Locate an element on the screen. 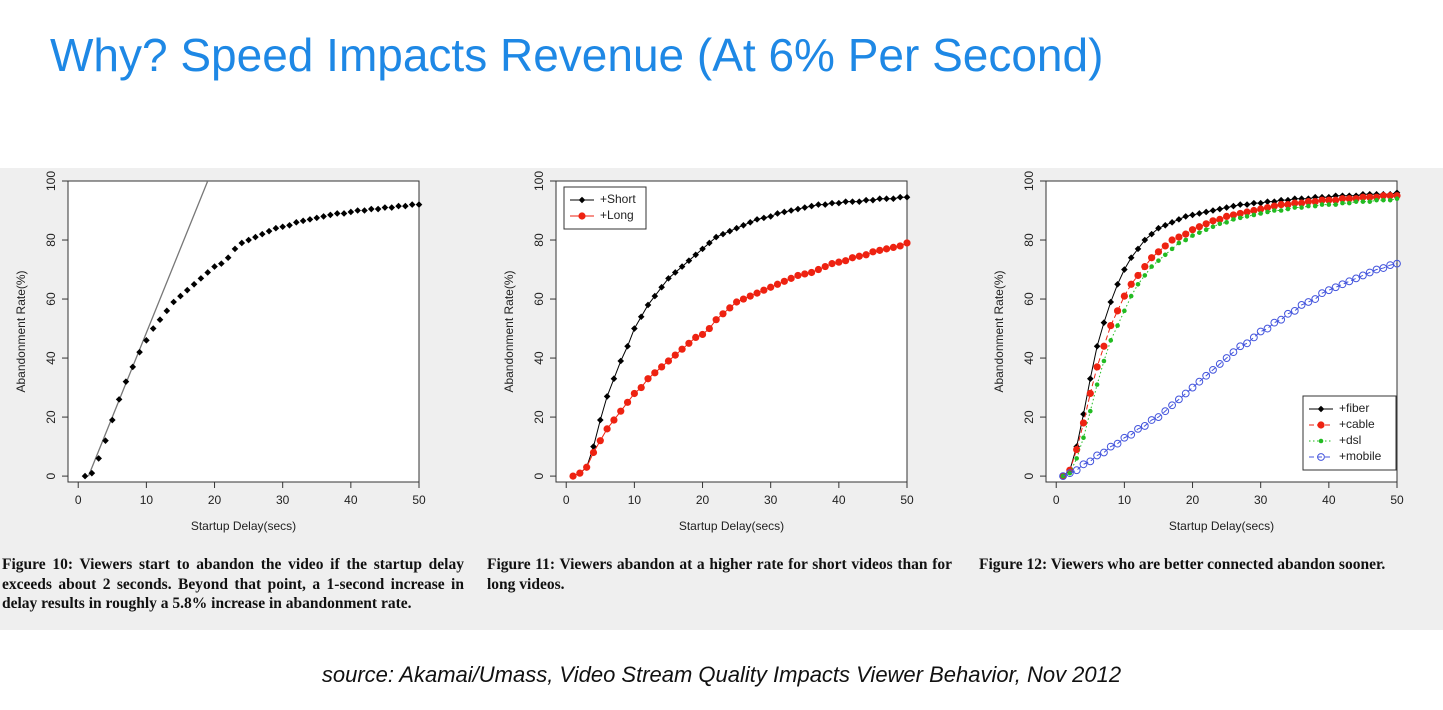 This screenshot has height=710, width=1443. plot-area is located at coordinates (243, 331).